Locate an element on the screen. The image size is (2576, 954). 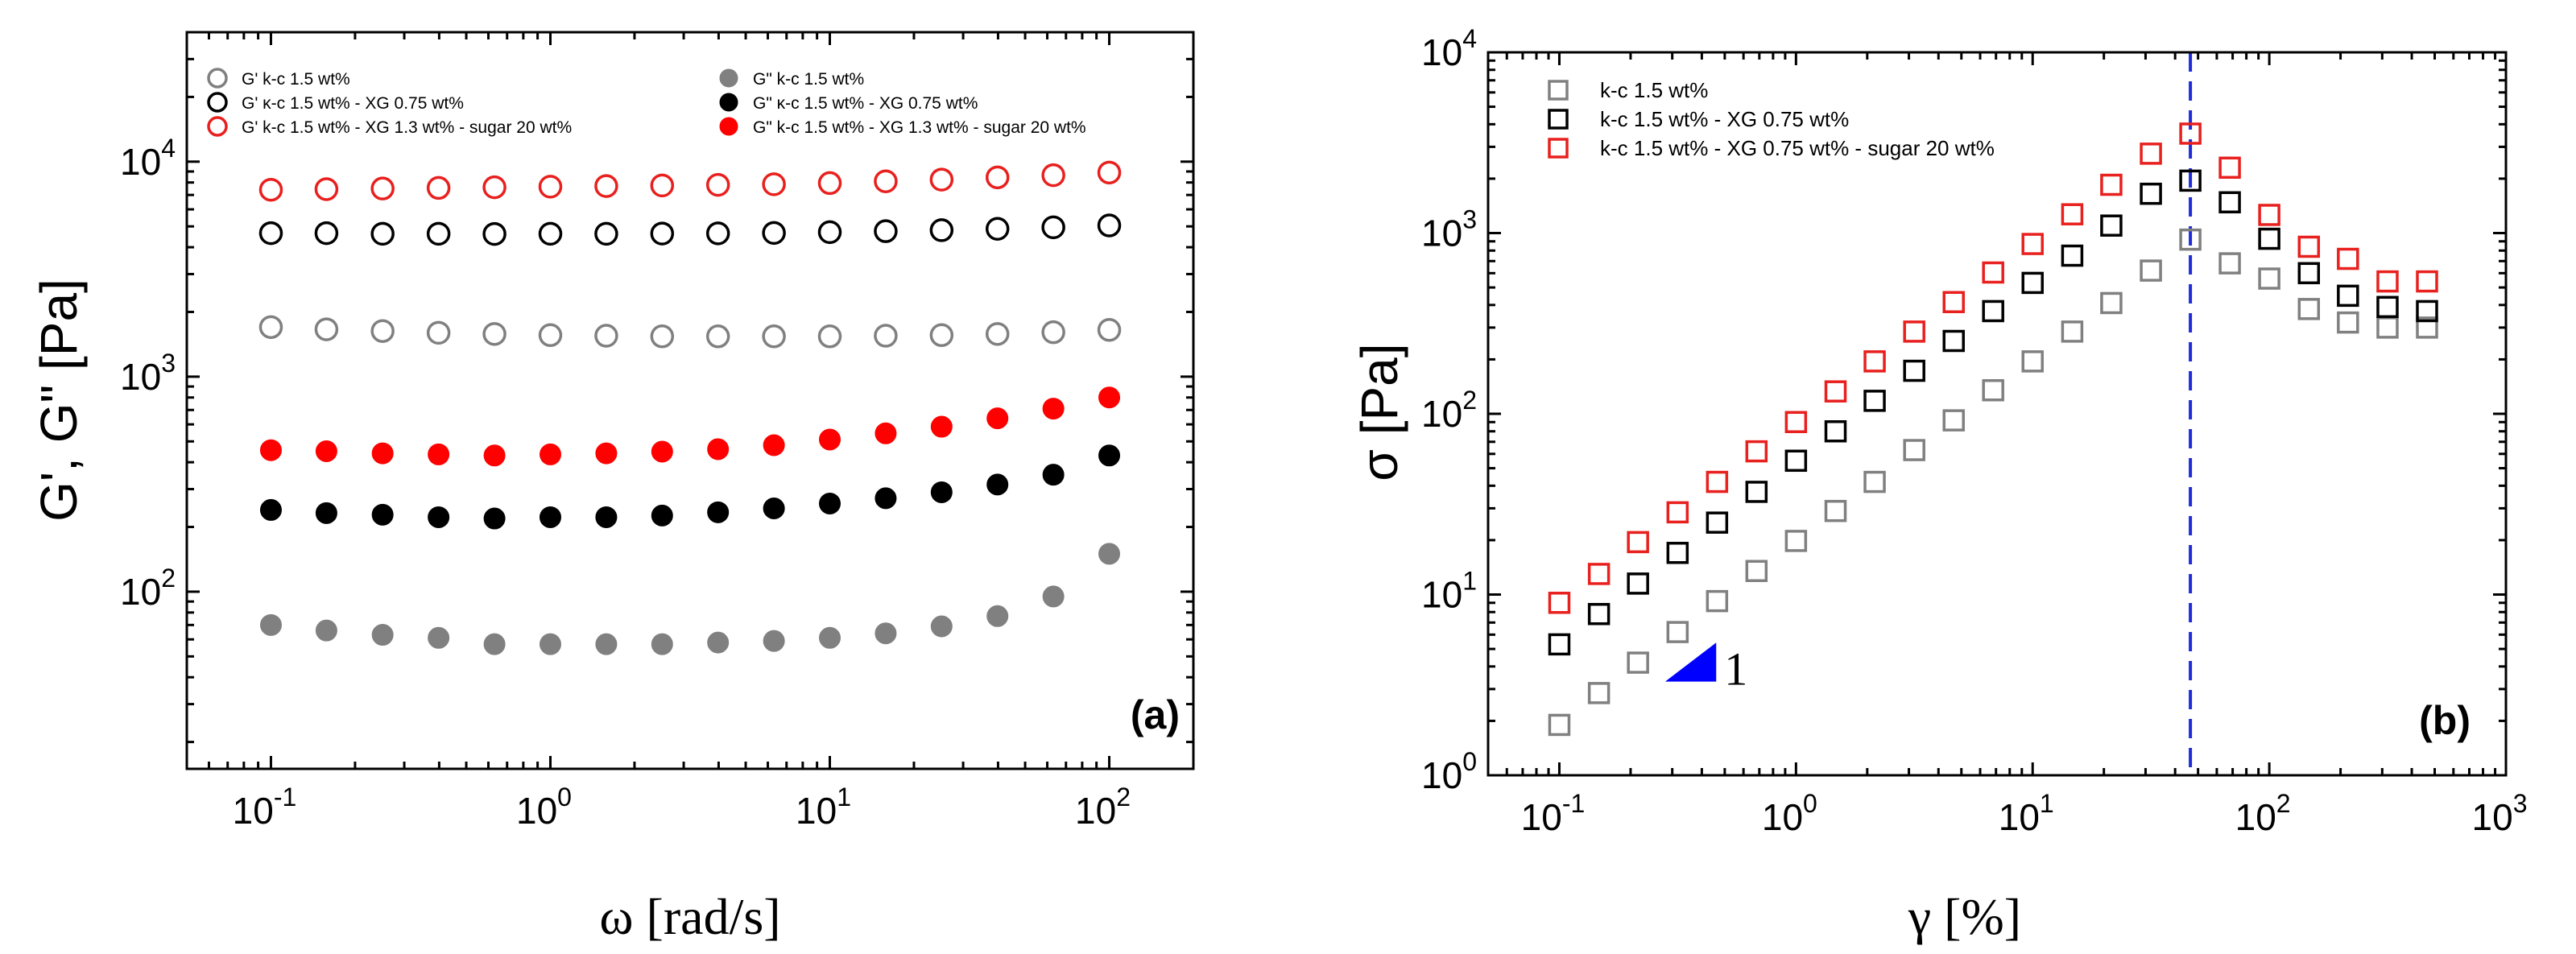
panel-b-y-axis-title: σ [Pa] is located at coordinates (1379, 412).